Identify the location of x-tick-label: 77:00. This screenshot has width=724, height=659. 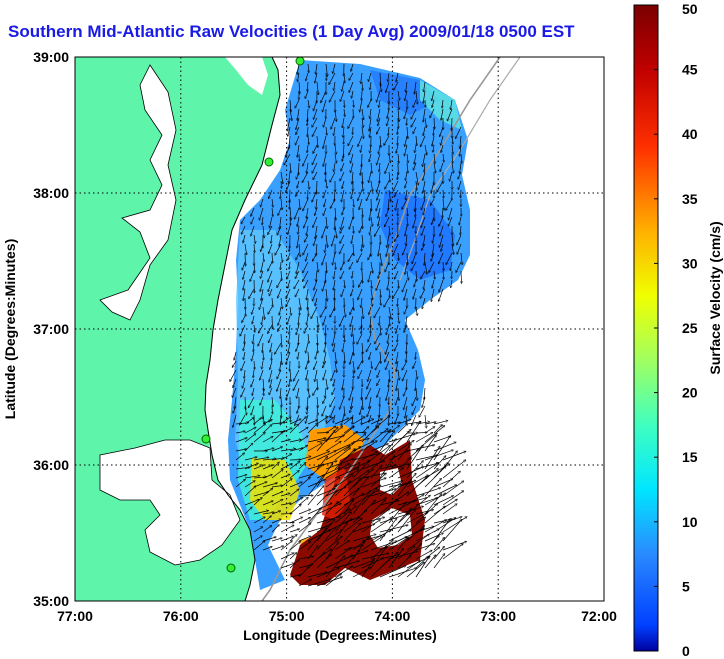
(75, 616).